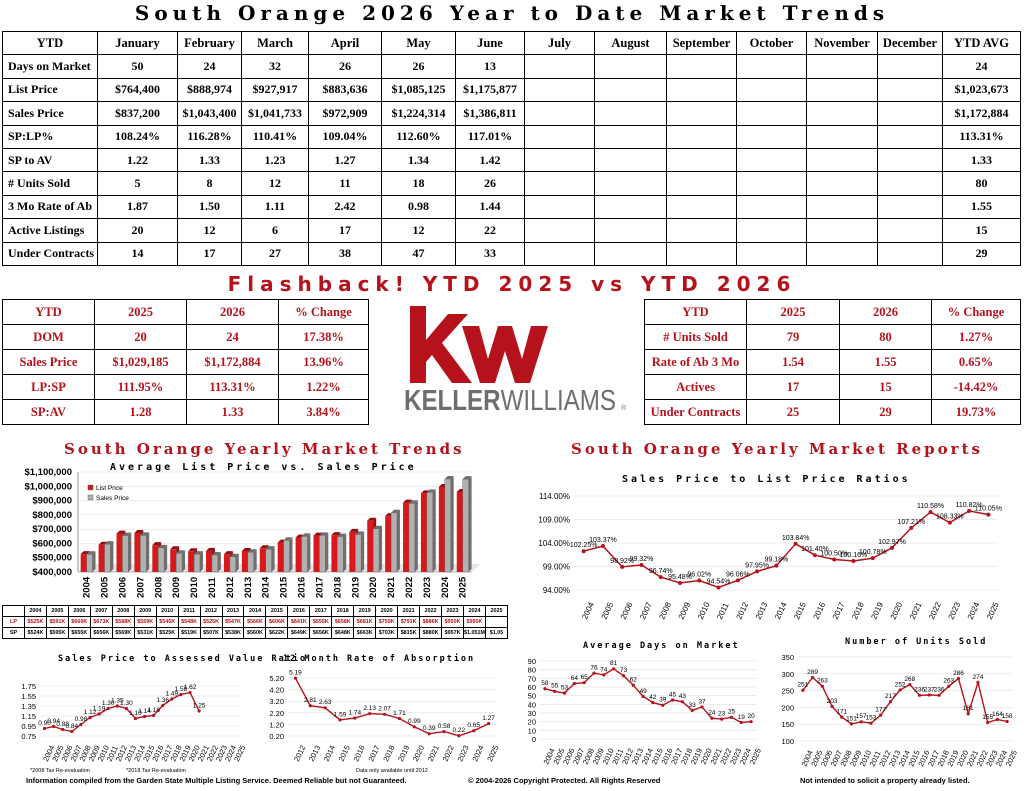  I want to click on ytd-cell: 26, so click(418, 66).